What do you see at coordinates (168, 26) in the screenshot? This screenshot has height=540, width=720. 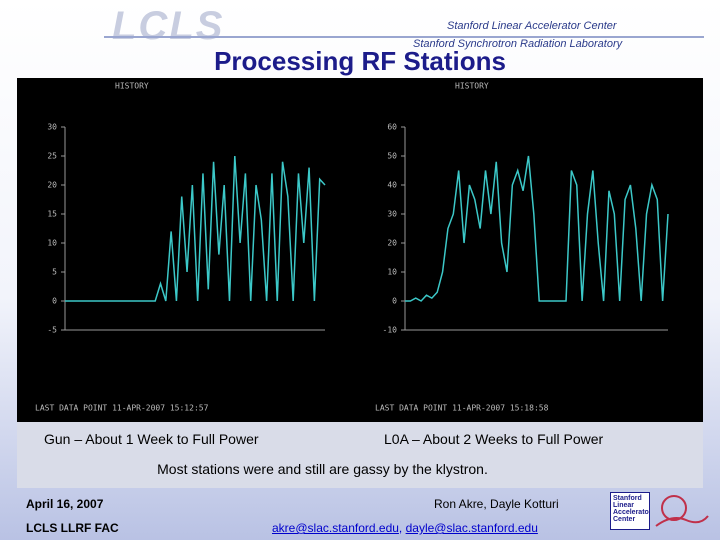 I see `logo: LCLS` at bounding box center [168, 26].